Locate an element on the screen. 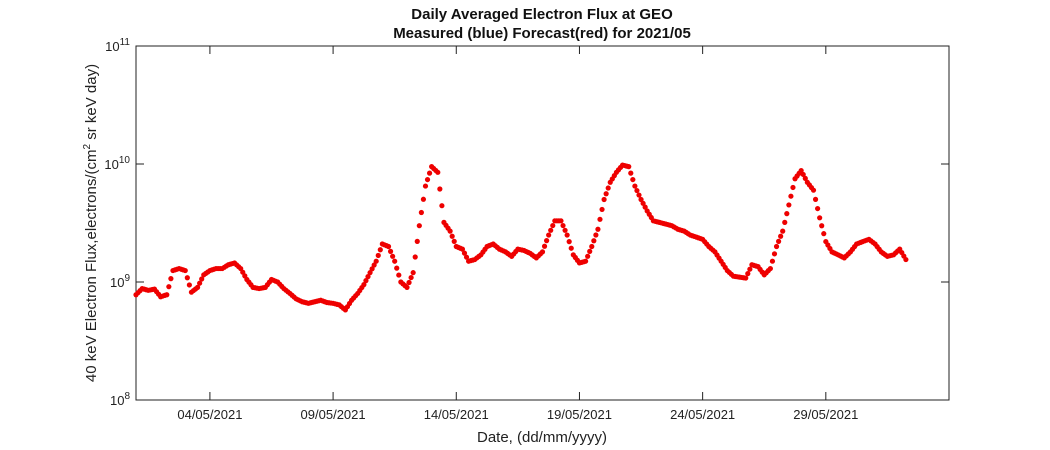 The image size is (1050, 450). x-tick-label: 24/05/2021 is located at coordinates (702, 414).